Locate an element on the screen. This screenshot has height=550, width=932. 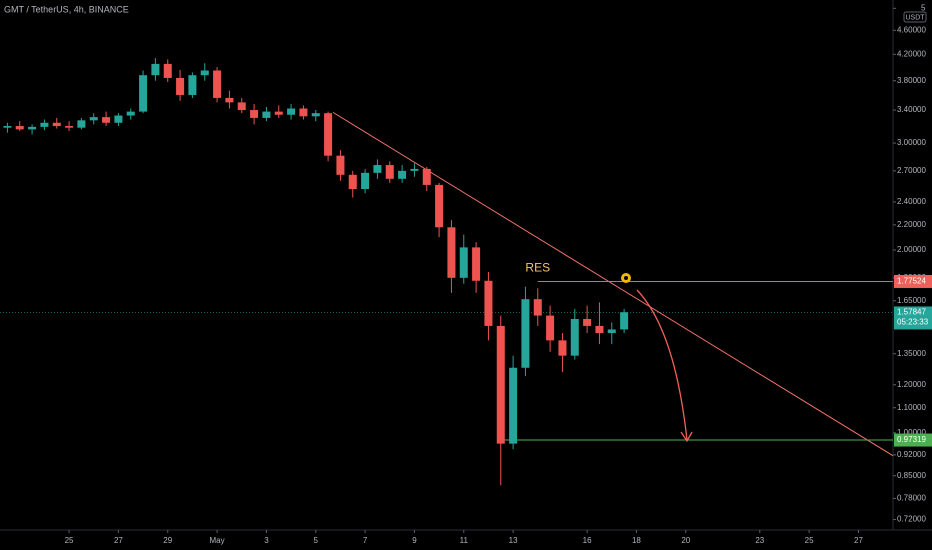
y-tick-label: 1.10000 is located at coordinates (911, 407).